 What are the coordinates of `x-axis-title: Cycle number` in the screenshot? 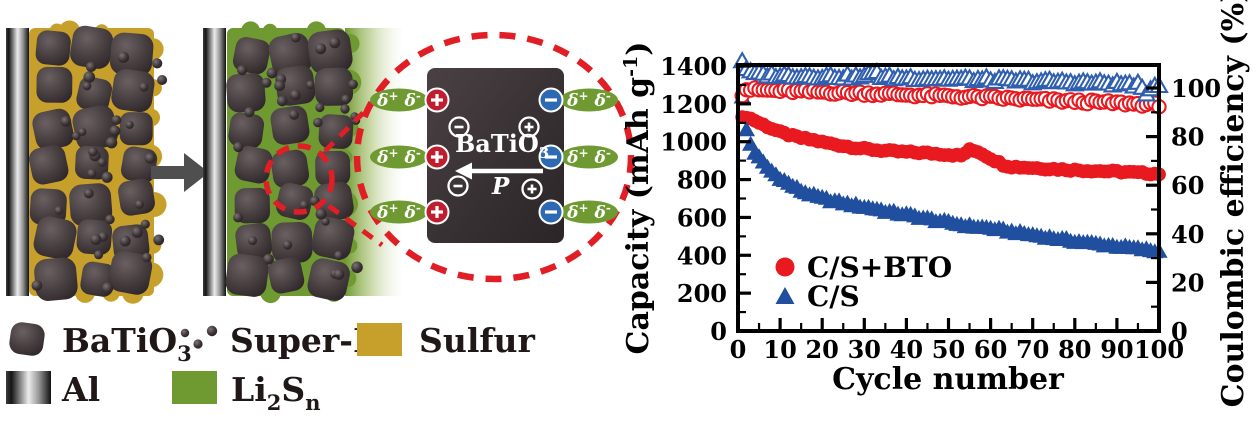 It's located at (948, 379).